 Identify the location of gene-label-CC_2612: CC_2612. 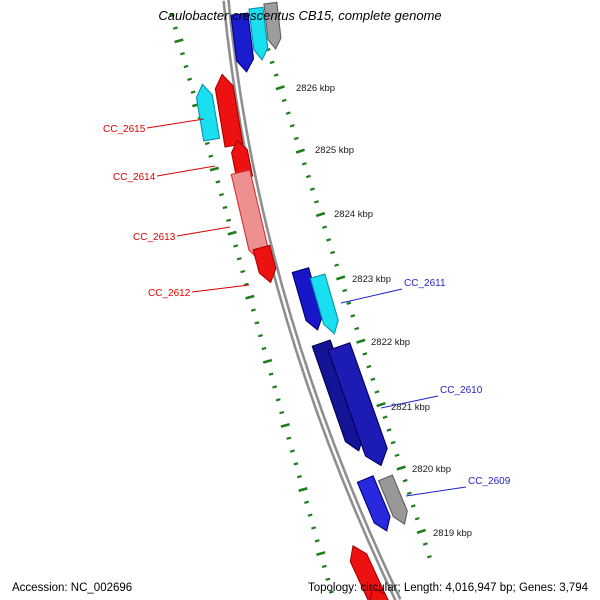
(169, 293).